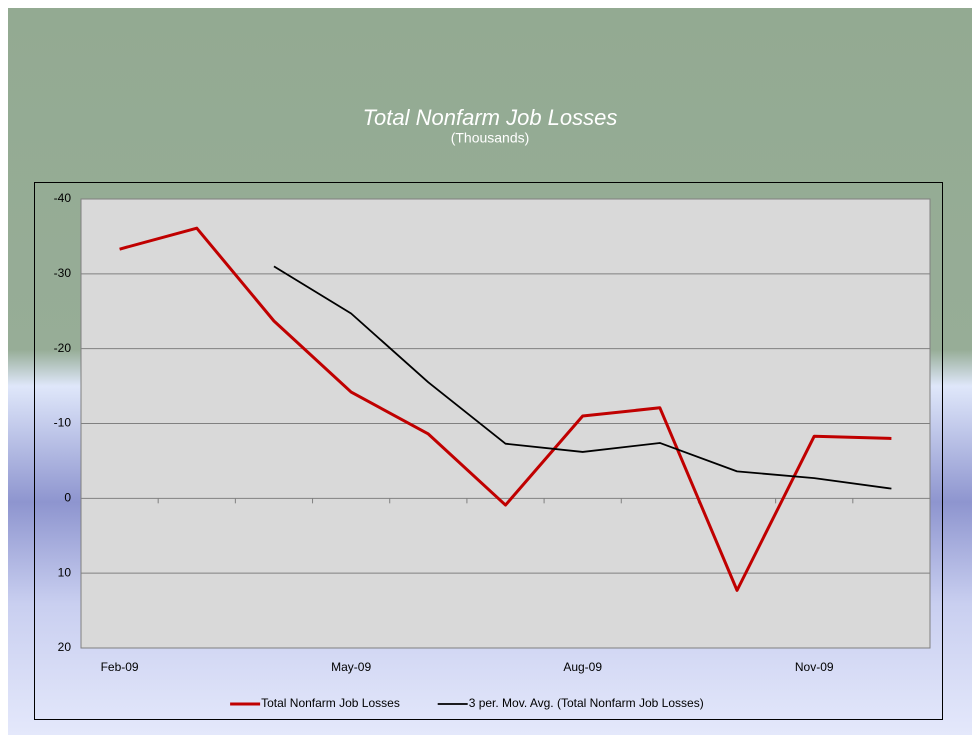 This screenshot has height=752, width=972. What do you see at coordinates (814, 667) in the screenshot?
I see `x-tick-label: Nov-09` at bounding box center [814, 667].